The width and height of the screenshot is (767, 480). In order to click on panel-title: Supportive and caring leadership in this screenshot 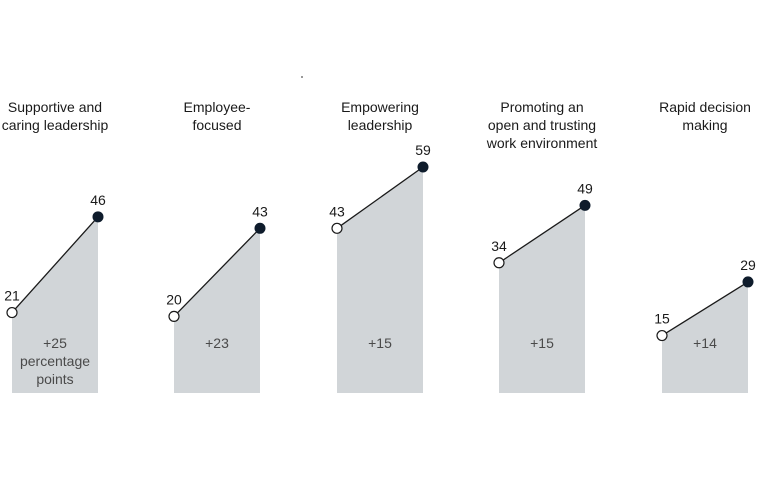, I will do `click(55, 116)`.